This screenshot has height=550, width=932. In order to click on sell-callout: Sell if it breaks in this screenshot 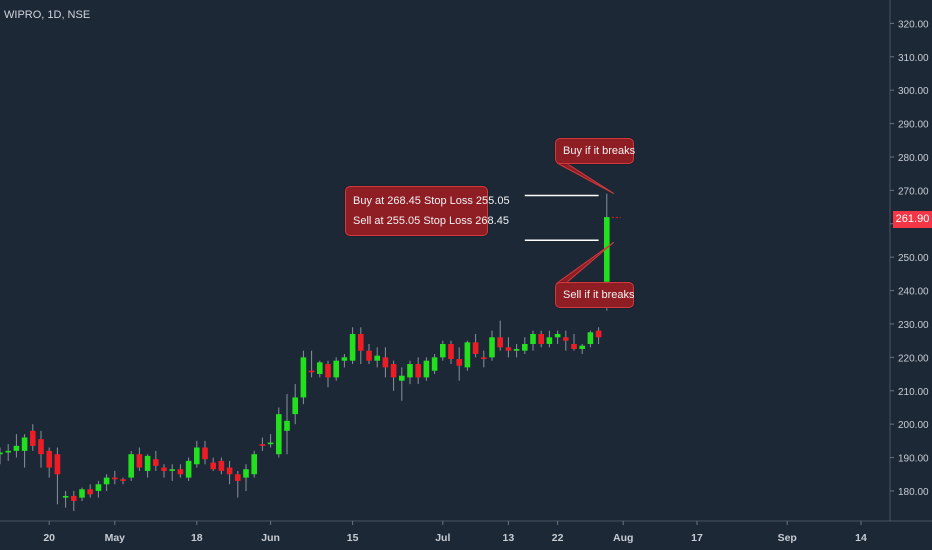, I will do `click(595, 295)`.